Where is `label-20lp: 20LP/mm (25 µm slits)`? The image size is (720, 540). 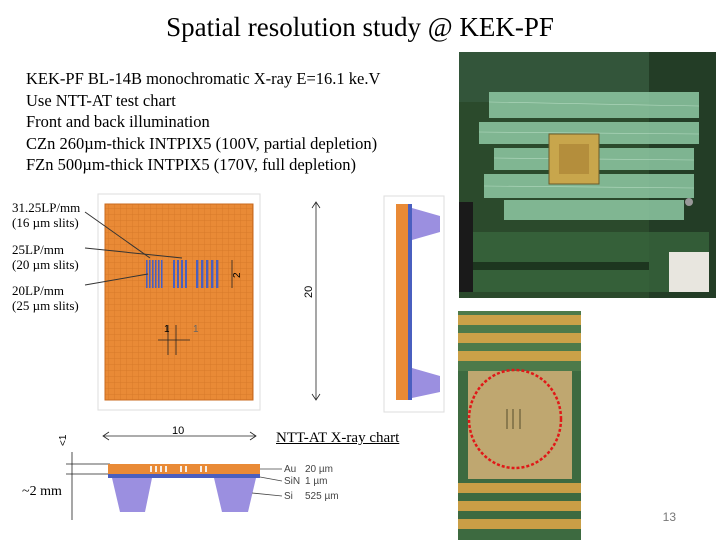 label-20lp: 20LP/mm (25 µm slits) is located at coordinates (45, 298).